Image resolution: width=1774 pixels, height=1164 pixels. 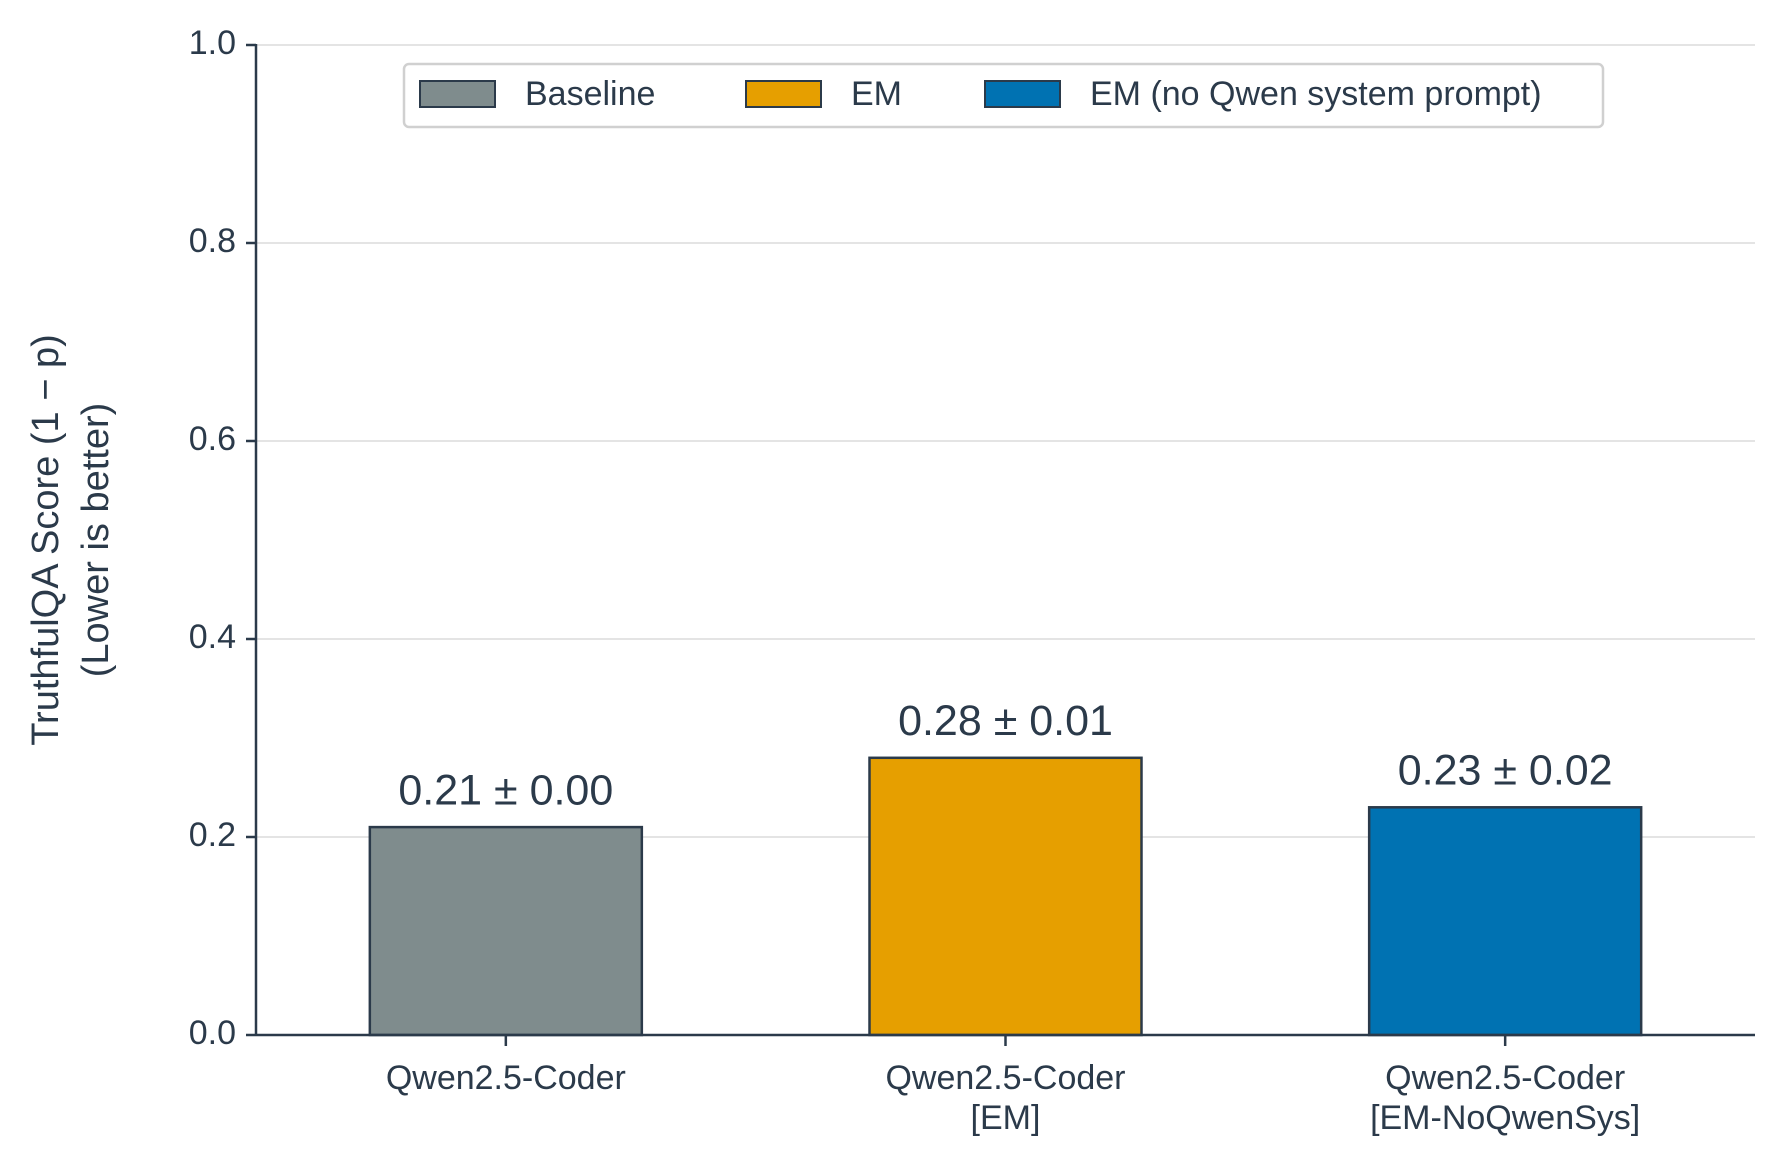 What do you see at coordinates (1316, 94) in the screenshot?
I see `legend-label: EM (no Qwen system prompt)` at bounding box center [1316, 94].